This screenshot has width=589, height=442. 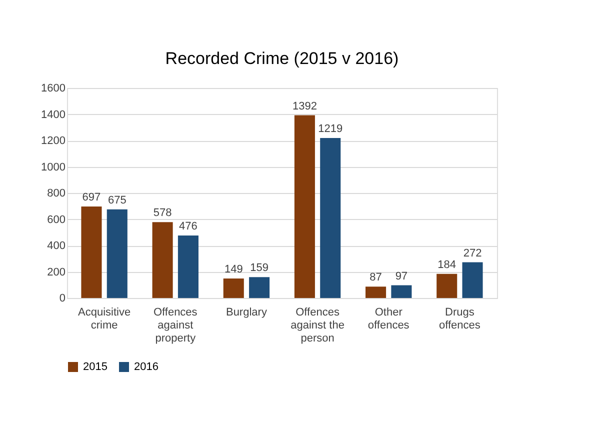 What do you see at coordinates (259, 268) in the screenshot?
I see `data-label: 159` at bounding box center [259, 268].